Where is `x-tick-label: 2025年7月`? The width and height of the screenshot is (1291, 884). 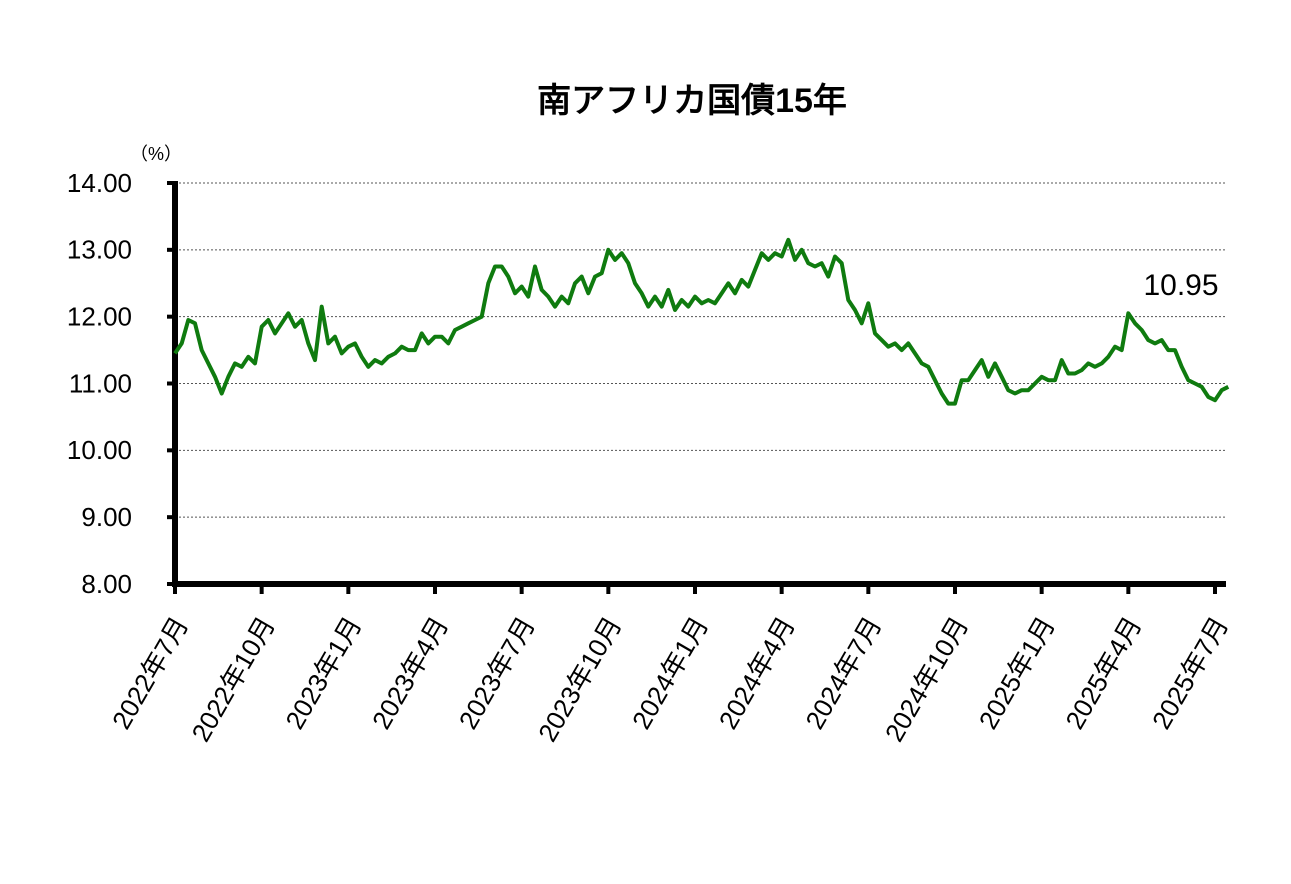 x-tick-label: 2025年7月 is located at coordinates (1190, 672).